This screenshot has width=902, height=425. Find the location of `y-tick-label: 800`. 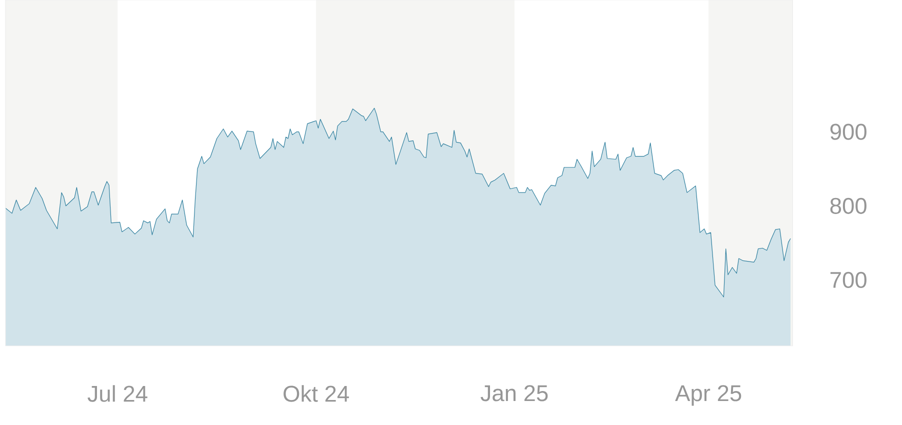

y-tick-label: 800 is located at coordinates (848, 206).